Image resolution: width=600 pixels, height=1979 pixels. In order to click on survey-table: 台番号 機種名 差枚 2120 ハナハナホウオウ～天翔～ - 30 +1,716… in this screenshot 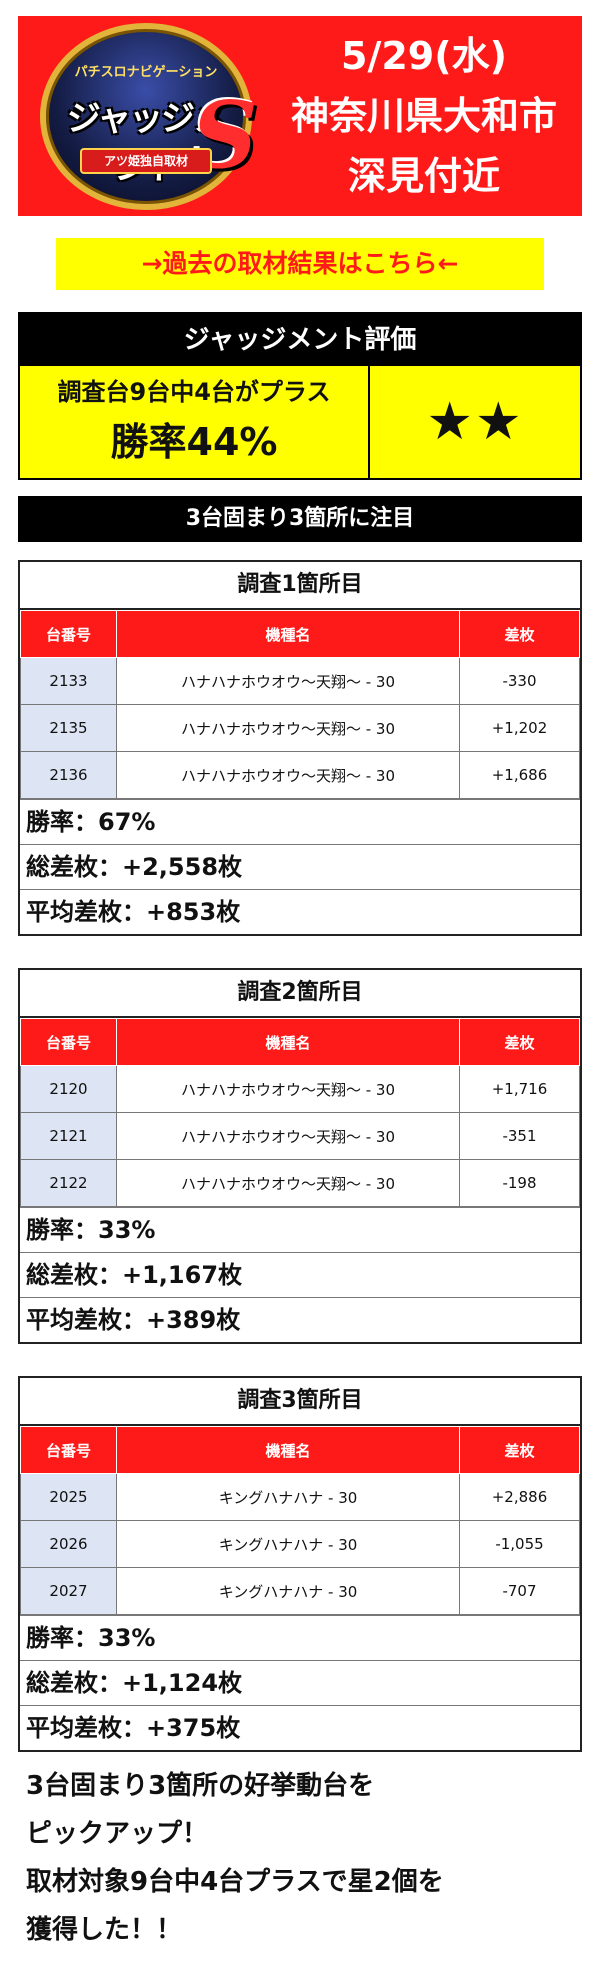, I will do `click(300, 1112)`.